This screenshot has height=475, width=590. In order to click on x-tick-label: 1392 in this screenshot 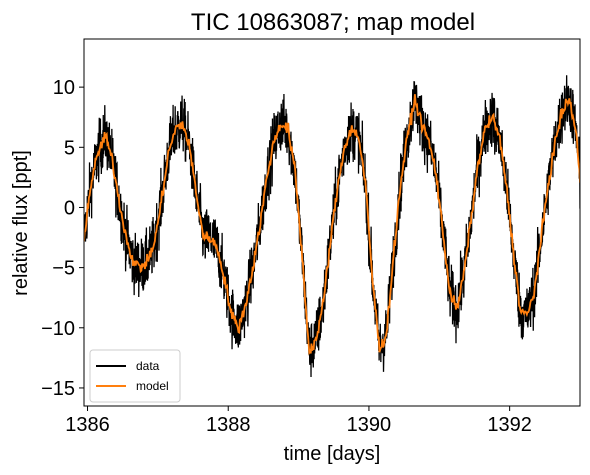, I will do `click(509, 425)`.